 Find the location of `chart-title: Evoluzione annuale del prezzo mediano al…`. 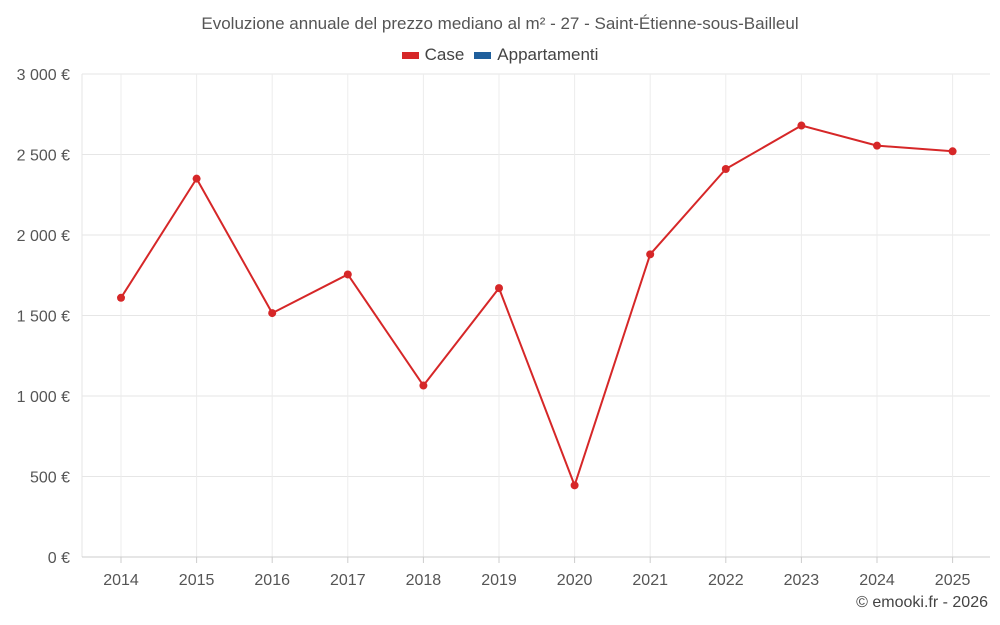

chart-title: Evoluzione annuale del prezzo mediano al… is located at coordinates (500, 23).